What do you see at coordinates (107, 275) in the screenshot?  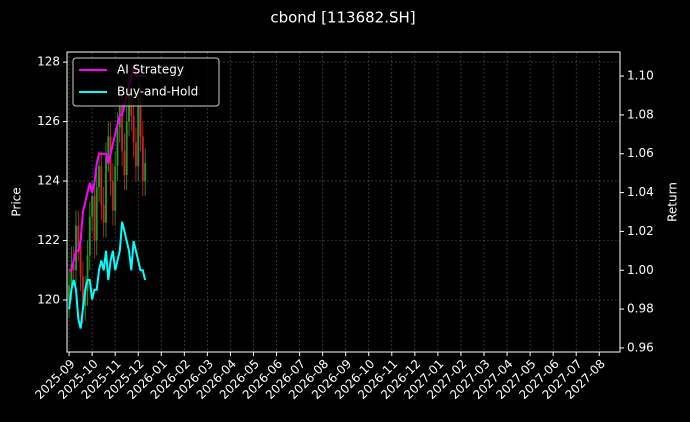 I see `series-line` at bounding box center [107, 275].